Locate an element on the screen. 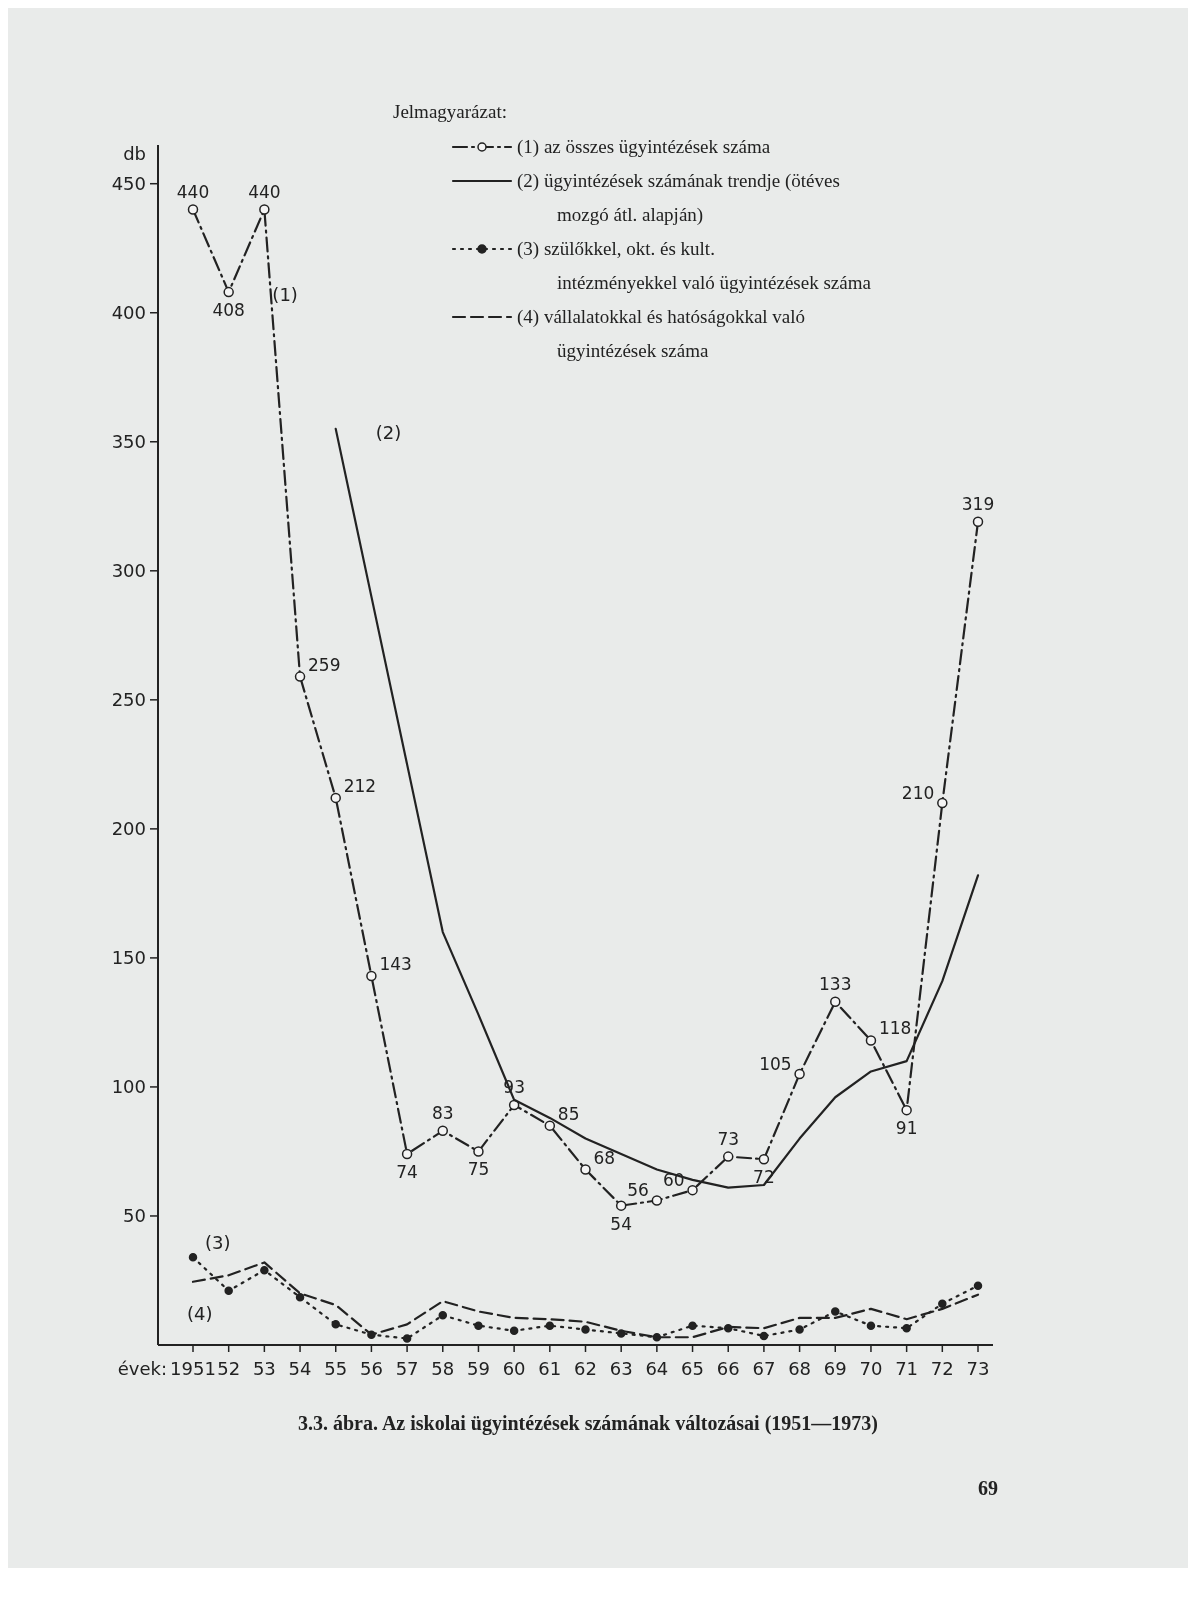 Image resolution: width=1200 pixels, height=1600 pixels. x-tick-label: 64 is located at coordinates (657, 1368).